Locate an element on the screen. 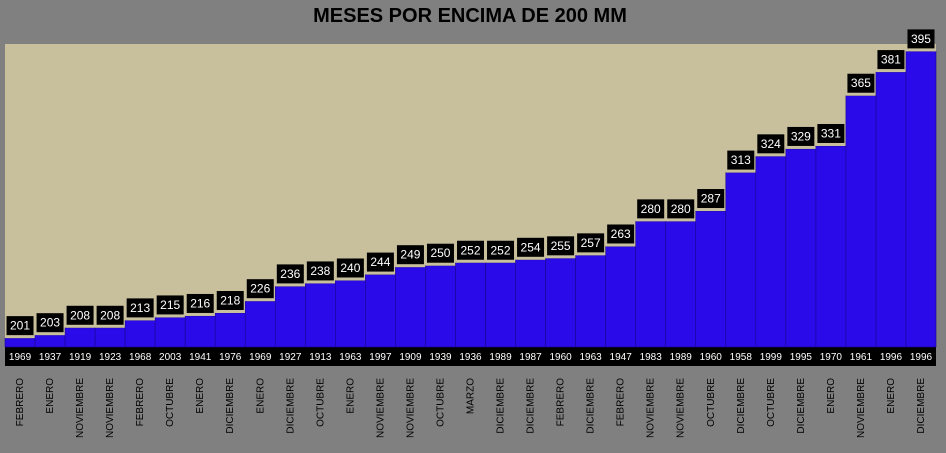 This screenshot has height=453, width=946. year-label: 1939 is located at coordinates (440, 357).